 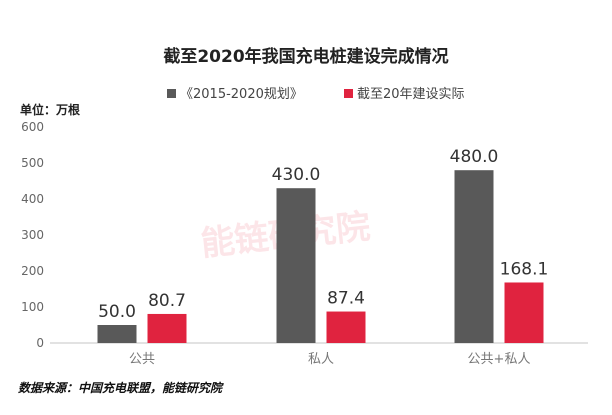 I want to click on data-label: 50.0, so click(x=117, y=312).